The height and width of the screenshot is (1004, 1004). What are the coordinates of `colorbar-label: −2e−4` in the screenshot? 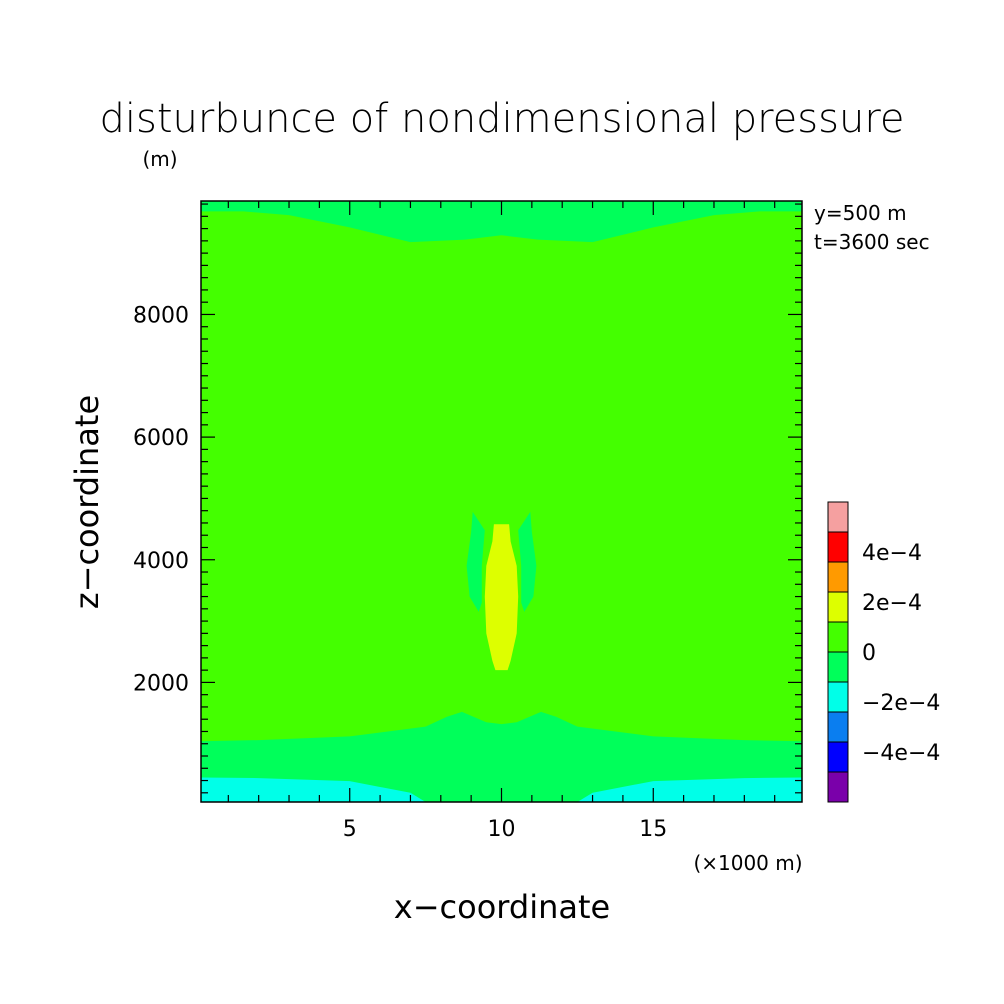 It's located at (901, 703).